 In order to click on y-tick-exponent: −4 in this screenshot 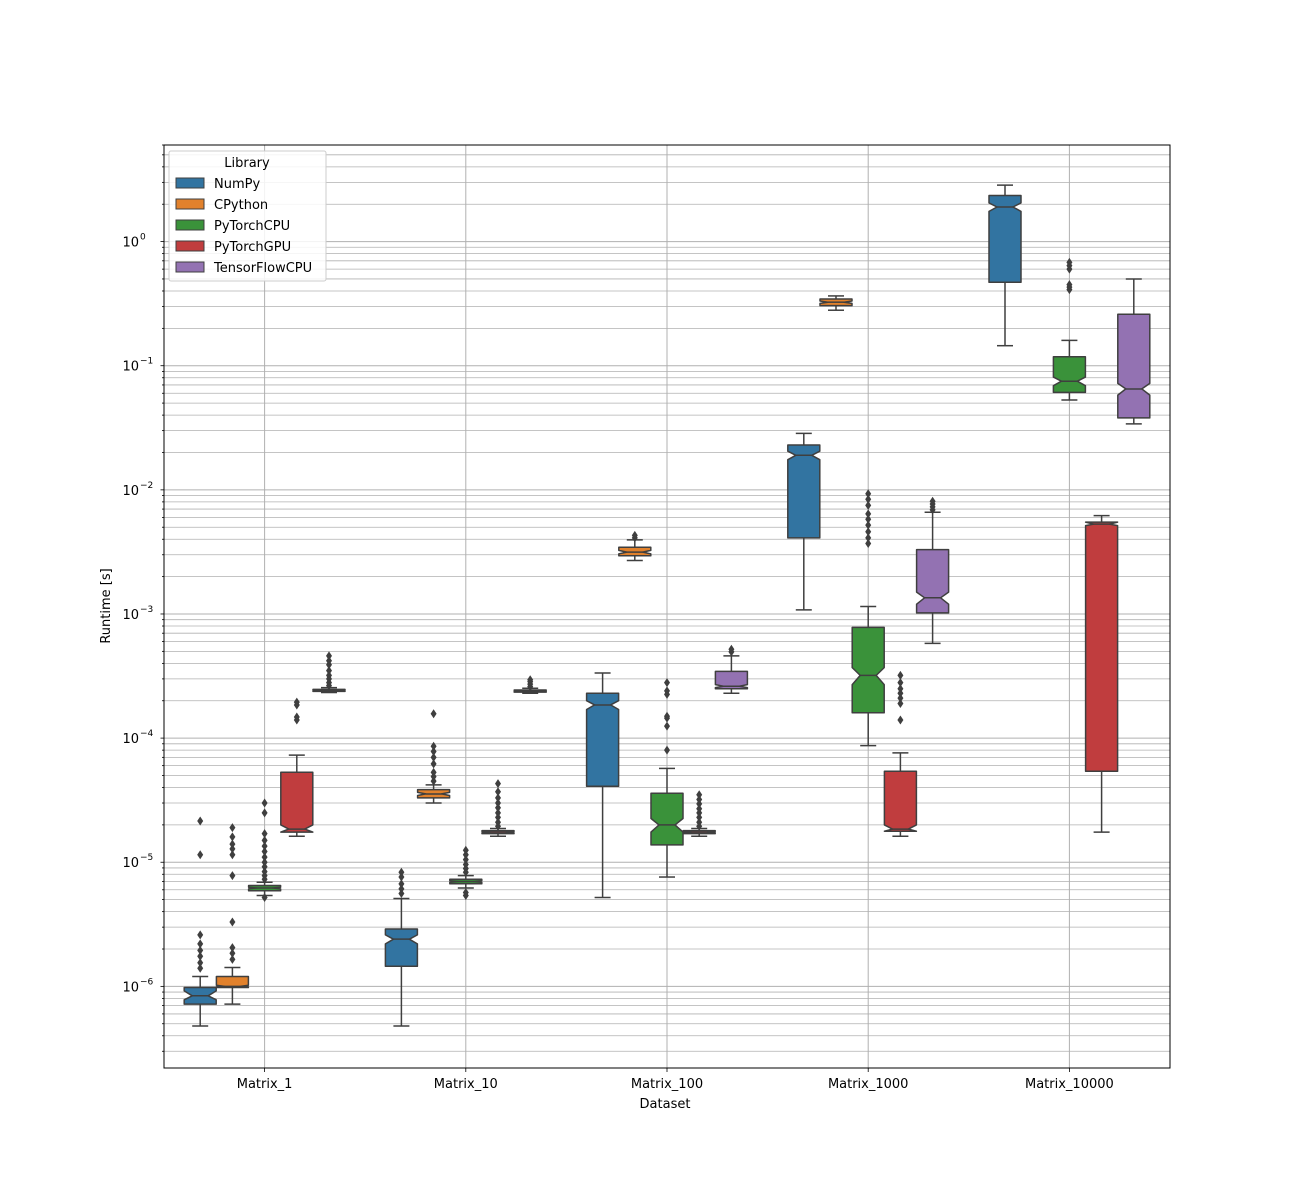, I will do `click(147, 734)`.